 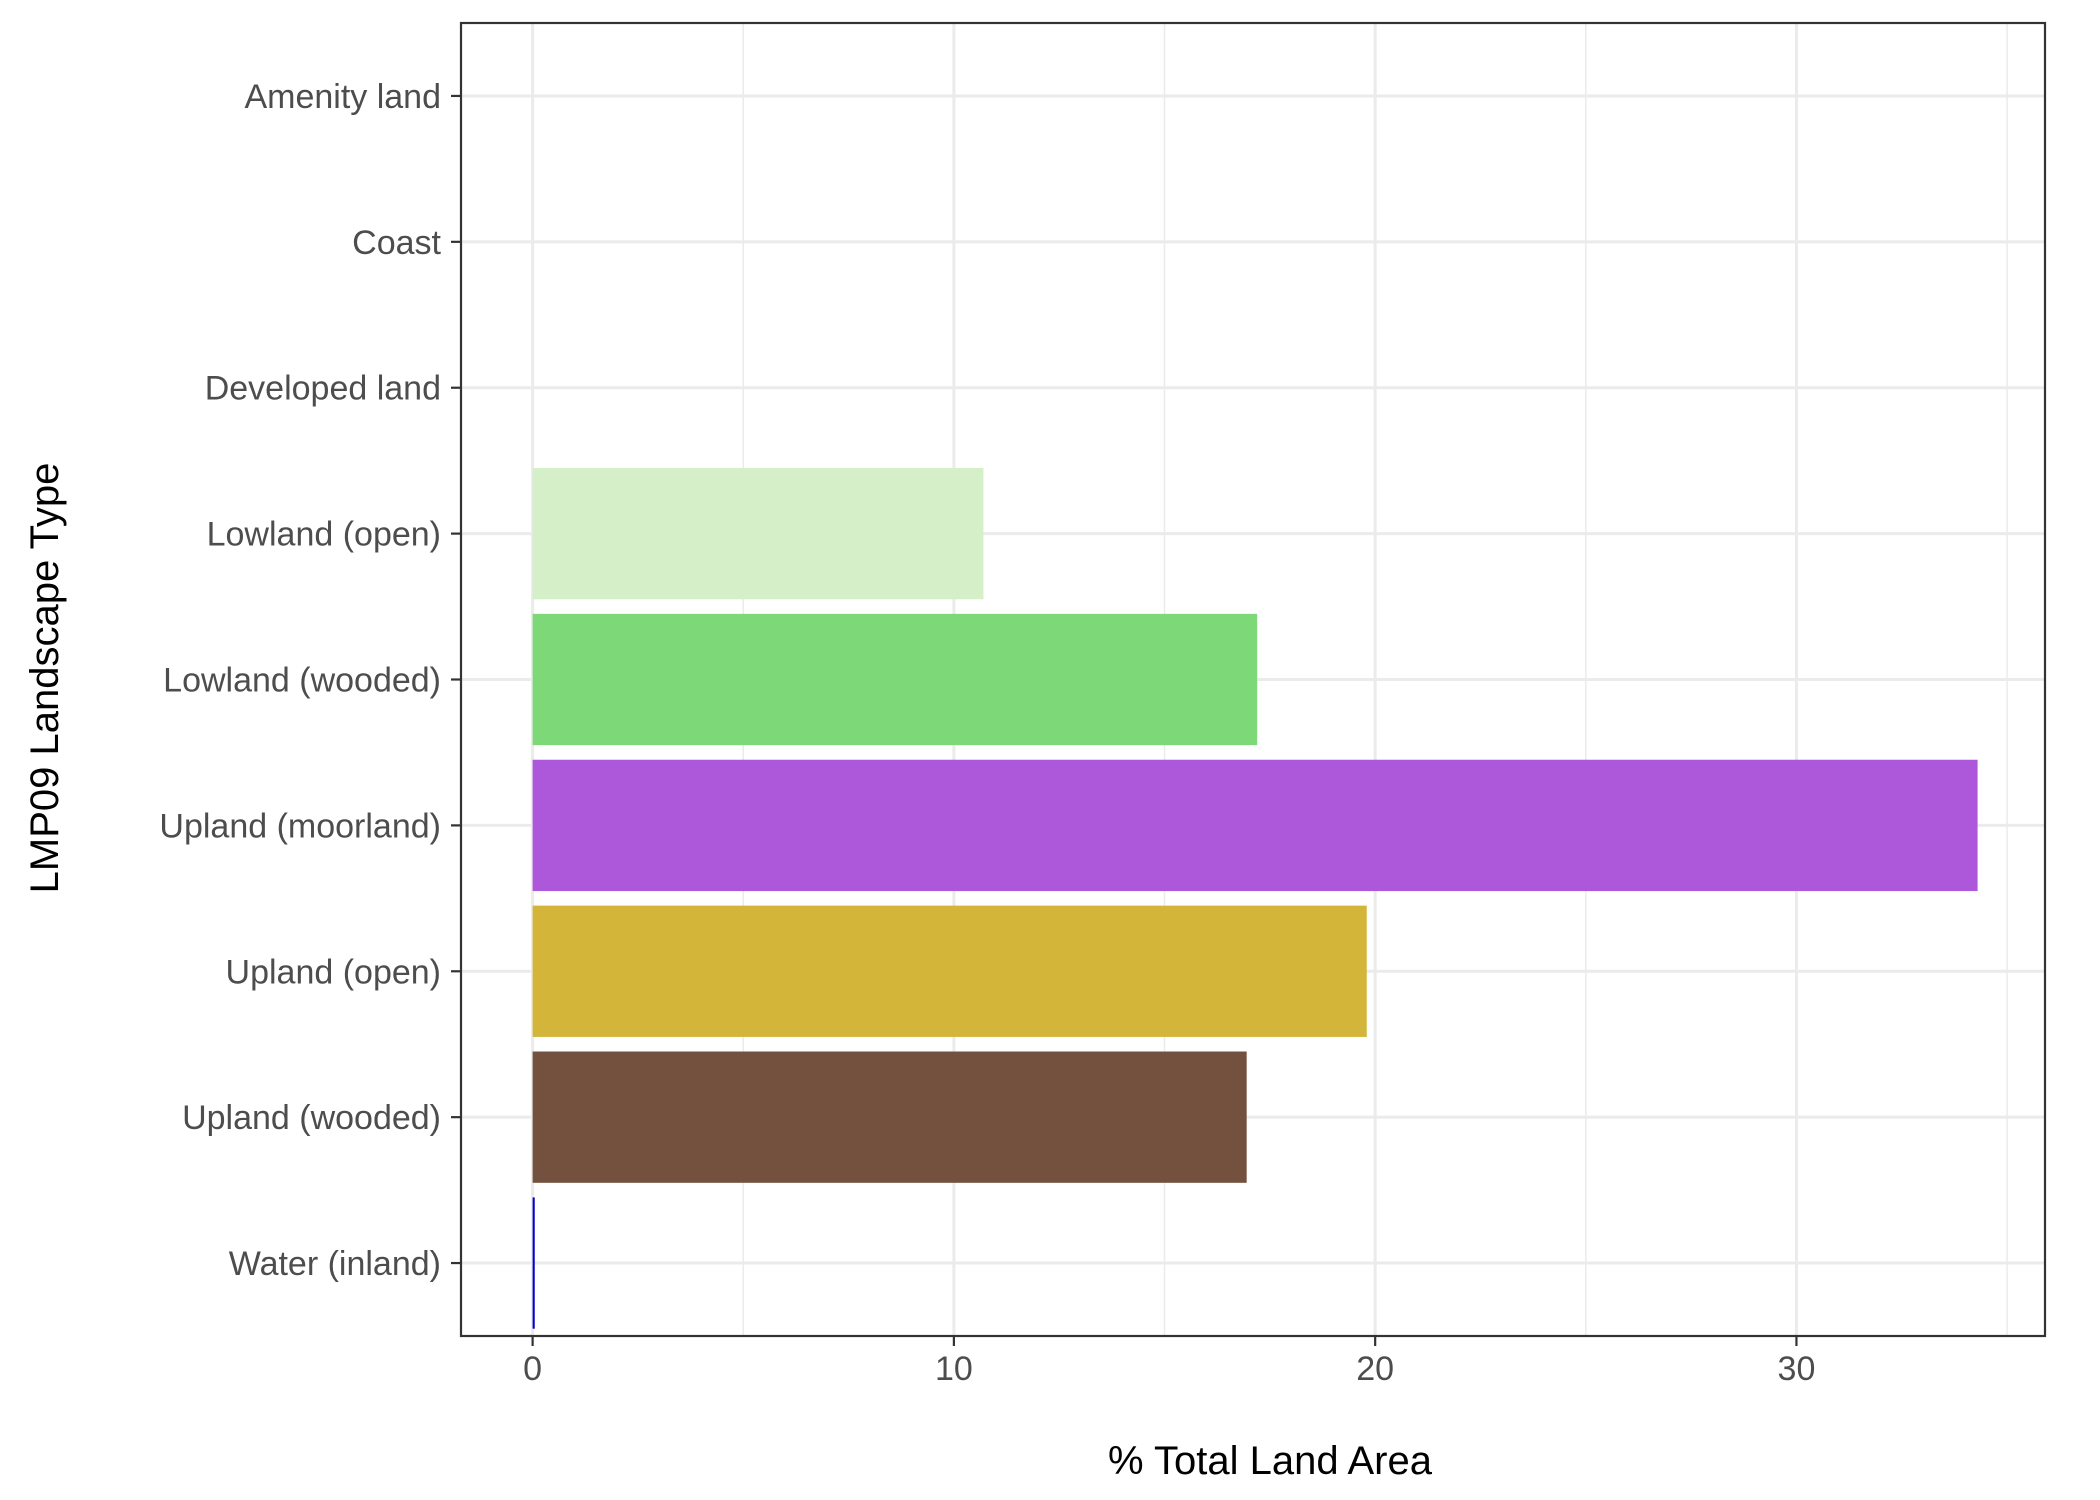 I want to click on y-tick-label: Upland (open), so click(x=333, y=972).